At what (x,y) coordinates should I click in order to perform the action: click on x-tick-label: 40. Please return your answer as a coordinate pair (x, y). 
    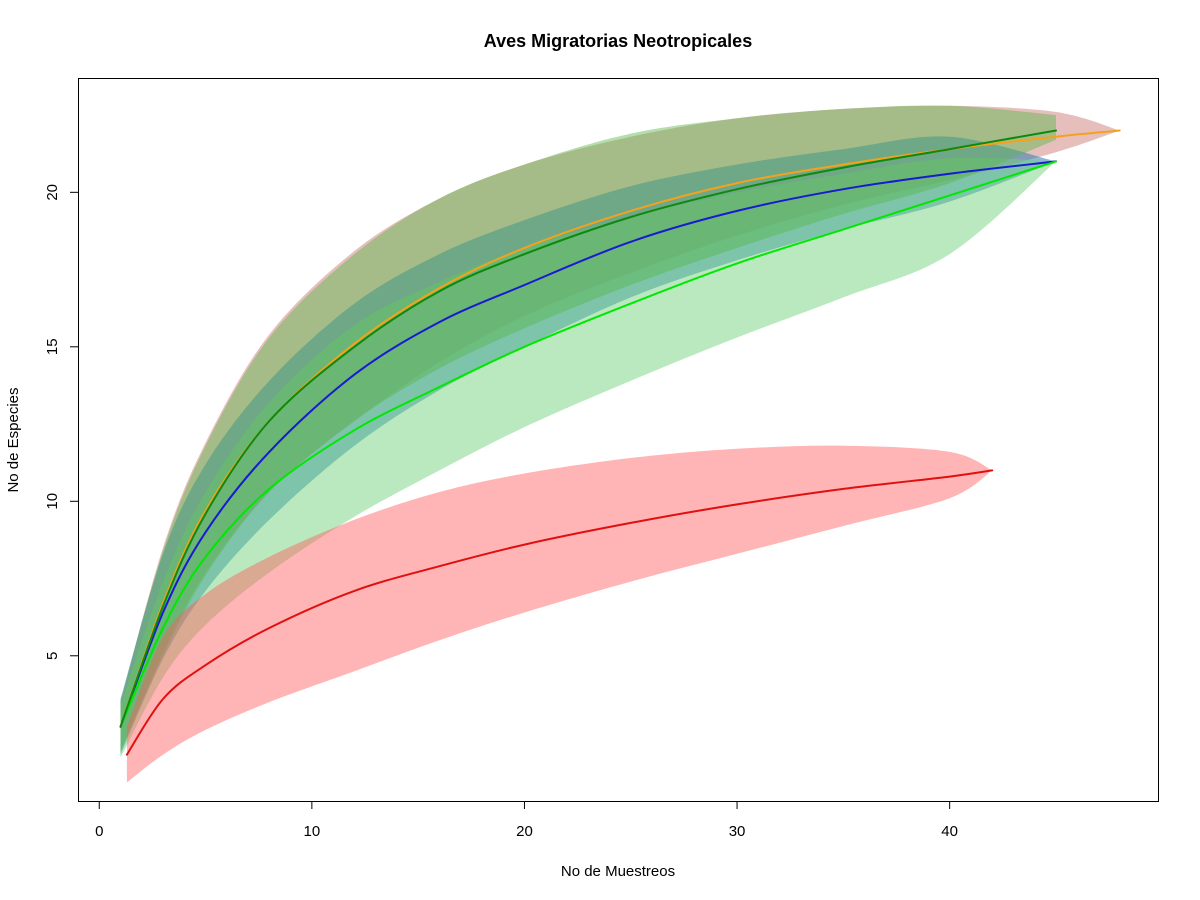
    Looking at the image, I should click on (949, 831).